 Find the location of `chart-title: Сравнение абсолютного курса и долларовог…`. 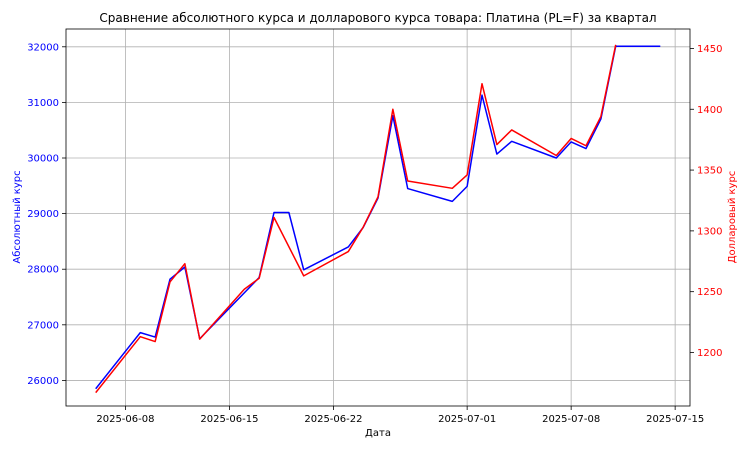

chart-title: Сравнение абсолютного курса и долларовог… is located at coordinates (377, 18).